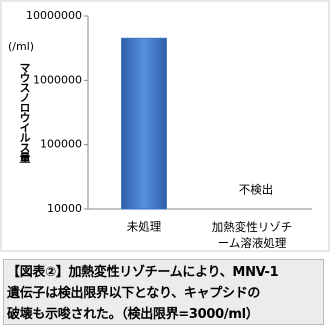  What do you see at coordinates (64, 208) in the screenshot?
I see `y-tick-label: 10000` at bounding box center [64, 208].